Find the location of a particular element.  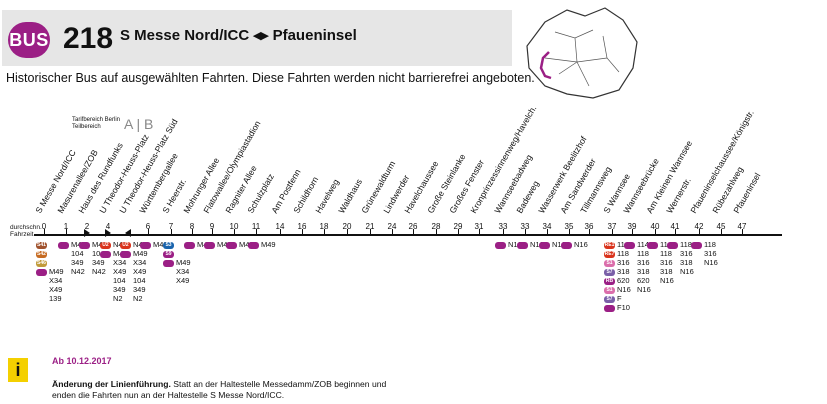

connection-list: 114 118 316 318 620 N16 is located at coordinates (637, 267).